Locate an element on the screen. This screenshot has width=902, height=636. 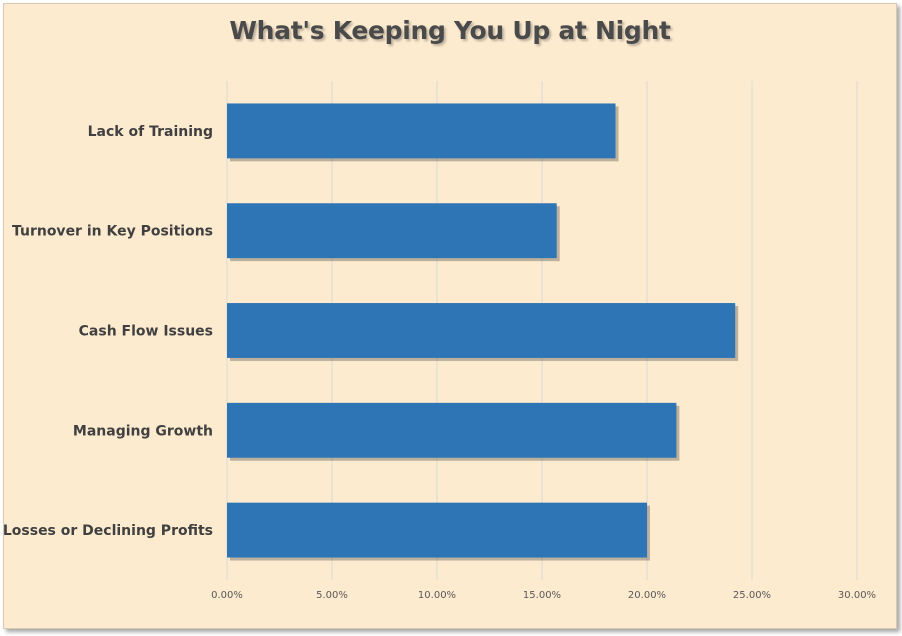
category-label: Lack of Training is located at coordinates (150, 132).